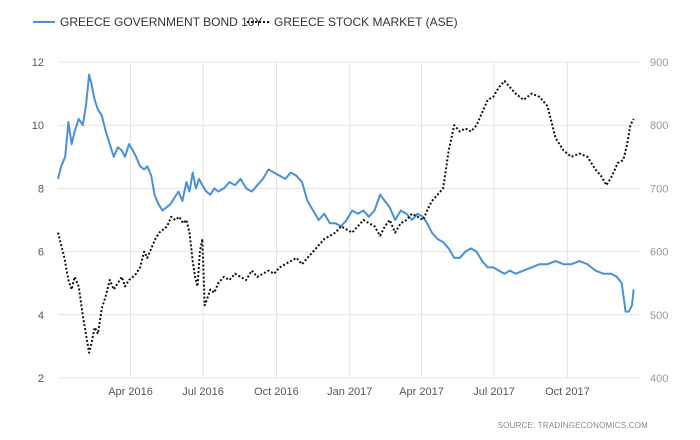 The height and width of the screenshot is (440, 700). Describe the element at coordinates (659, 253) in the screenshot. I see `y-right-tick-label: 600` at that location.